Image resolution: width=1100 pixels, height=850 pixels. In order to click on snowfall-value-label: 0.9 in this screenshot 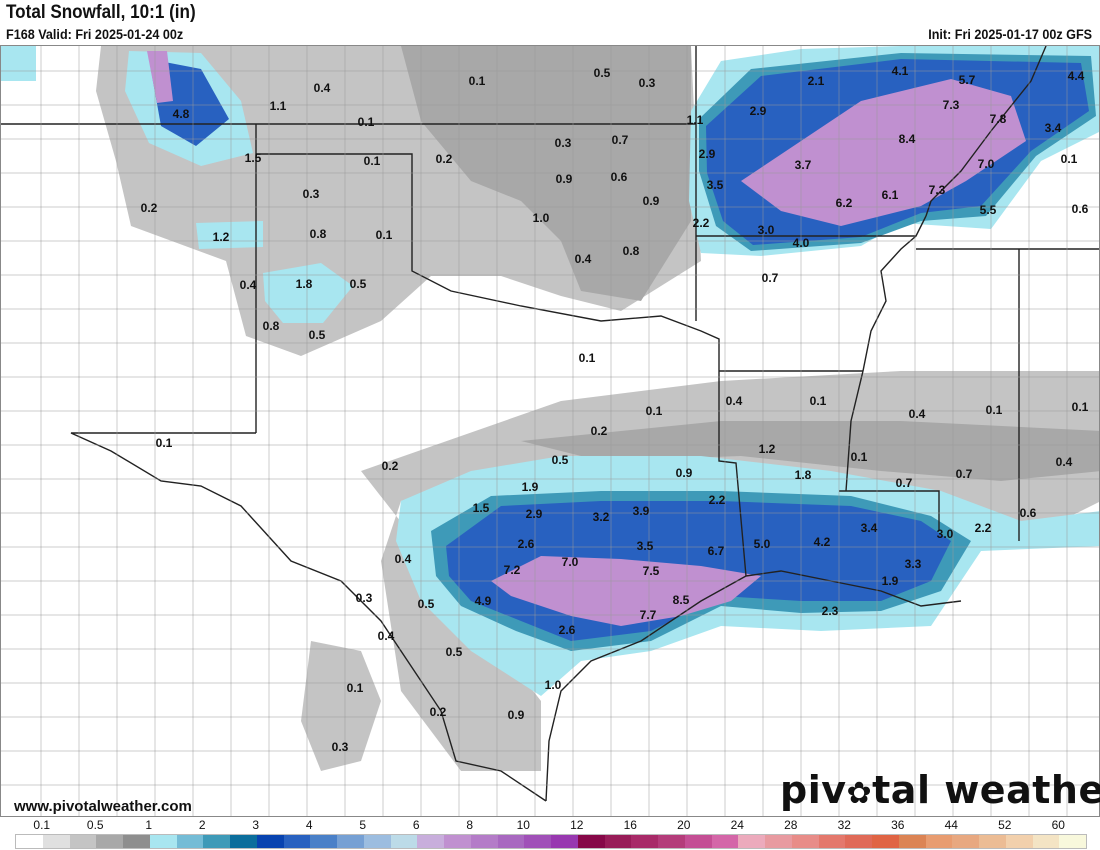, I will do `click(516, 715)`.